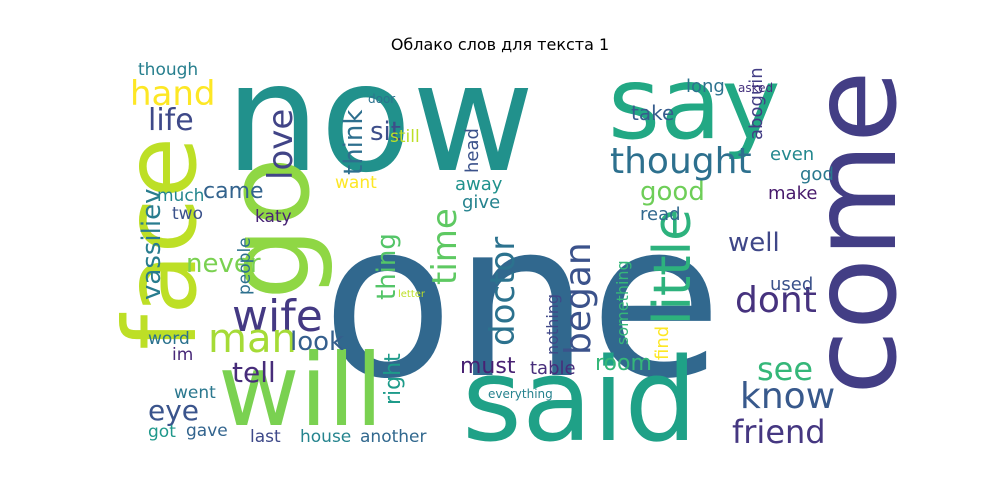 This screenshot has width=1000, height=500. Describe the element at coordinates (173, 410) in the screenshot. I see `word-eye: eye` at that location.